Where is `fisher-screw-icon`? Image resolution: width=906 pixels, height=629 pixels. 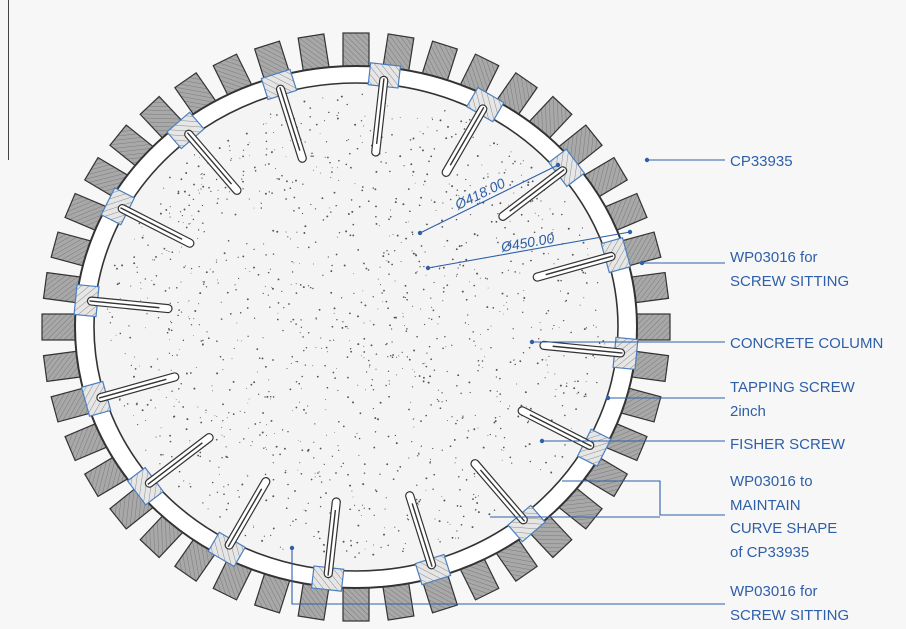 fisher-screw-icon is located at coordinates (156, 226).